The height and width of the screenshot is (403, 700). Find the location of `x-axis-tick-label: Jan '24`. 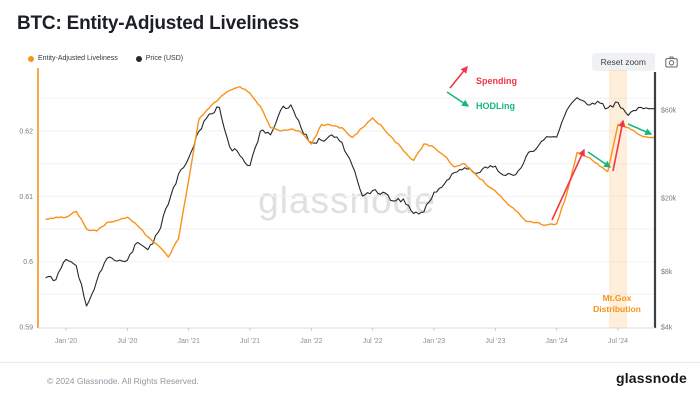

x-axis-tick-label: Jan '24 is located at coordinates (557, 341).